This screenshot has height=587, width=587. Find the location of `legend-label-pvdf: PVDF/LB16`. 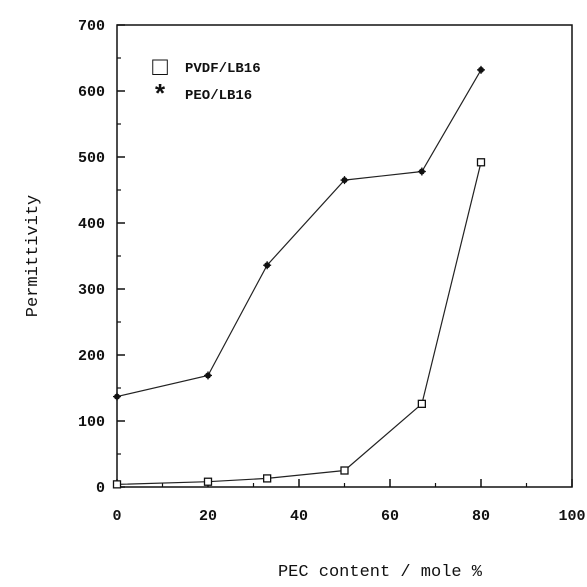

legend-label-pvdf: PVDF/LB16 is located at coordinates (223, 69).